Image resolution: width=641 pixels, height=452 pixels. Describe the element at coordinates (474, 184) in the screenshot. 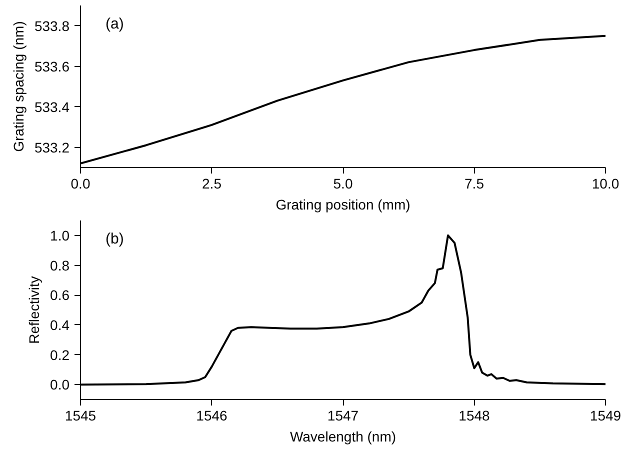

I see `x-tick-label: 7.5` at that location.